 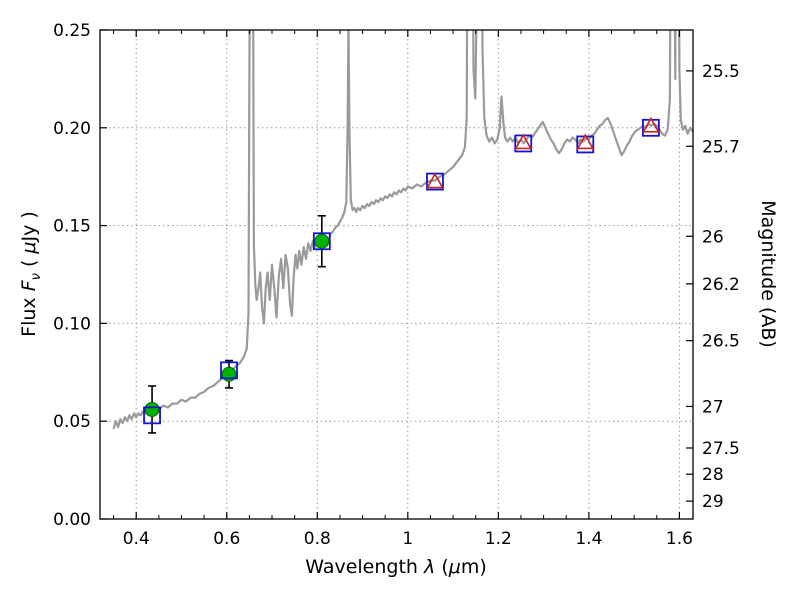 I want to click on y-left-tick-label: 0.20, so click(x=72, y=129).